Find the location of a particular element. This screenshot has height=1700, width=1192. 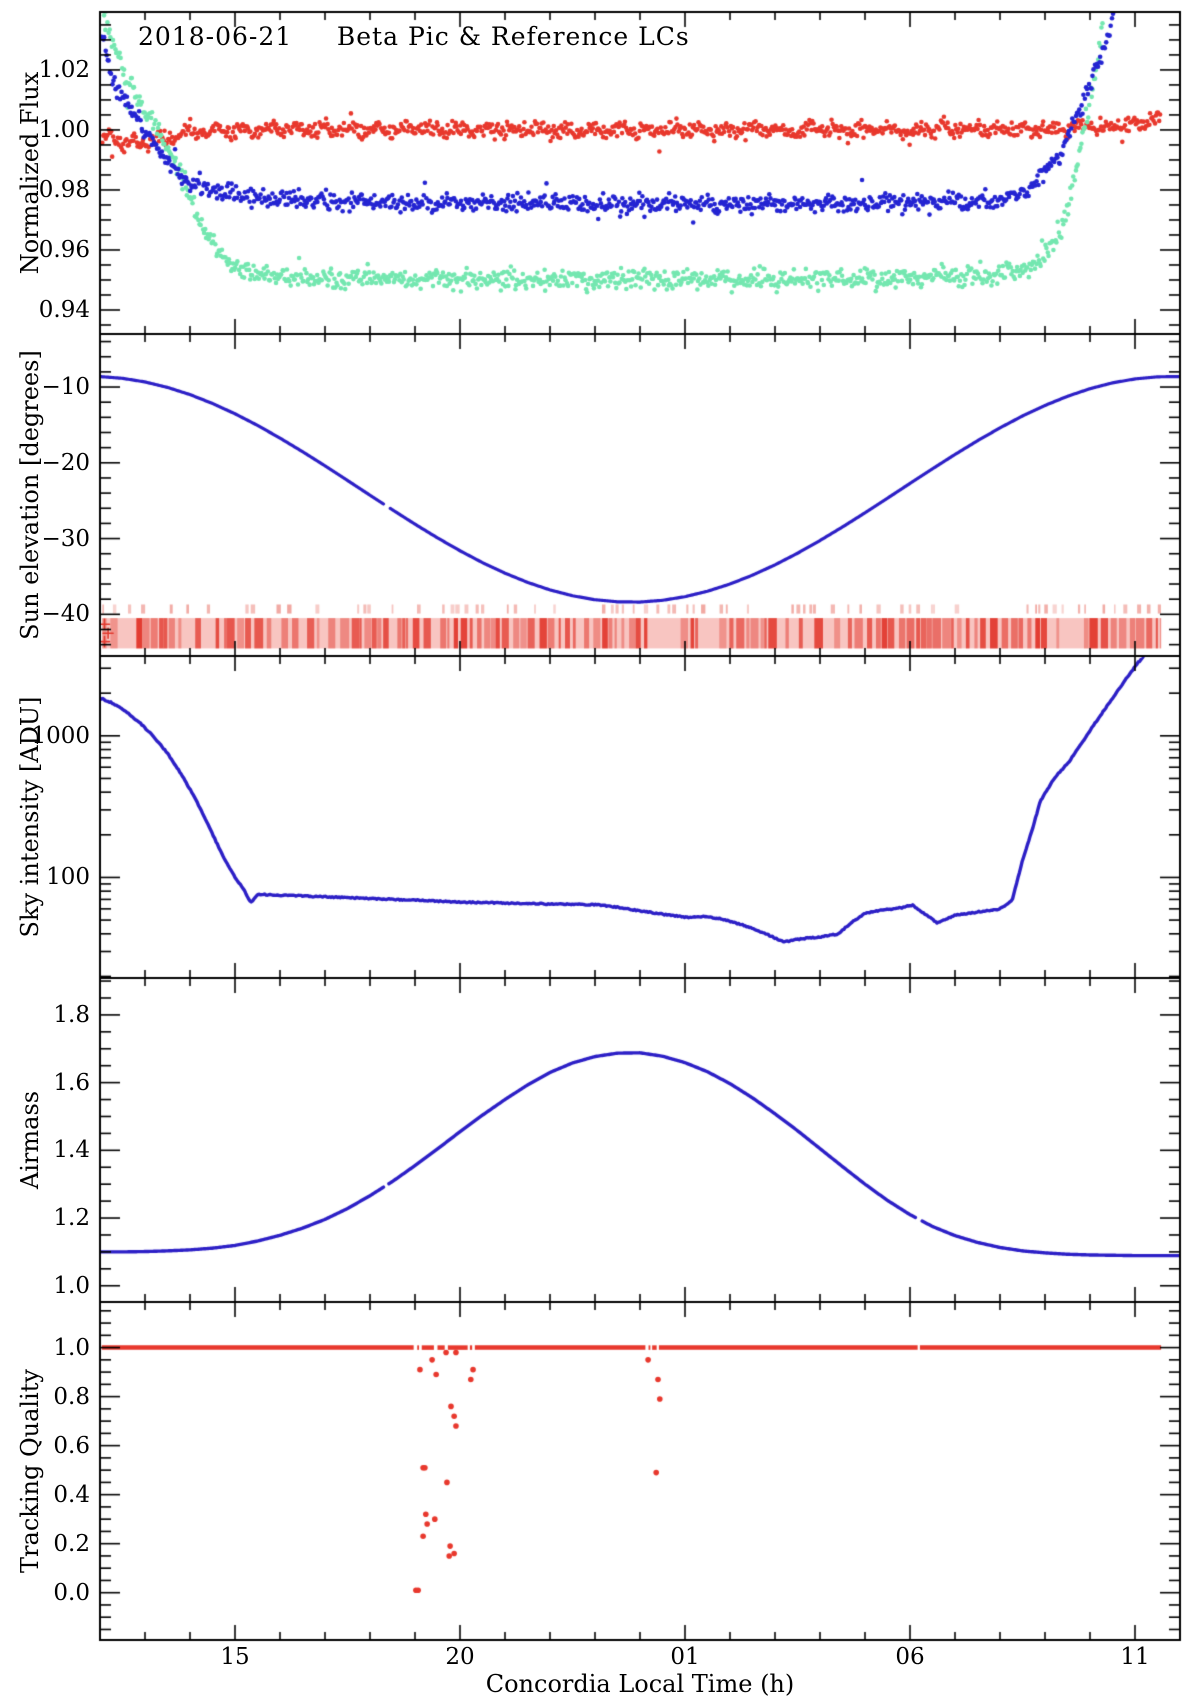

x-tick-label: 06 is located at coordinates (910, 1657).